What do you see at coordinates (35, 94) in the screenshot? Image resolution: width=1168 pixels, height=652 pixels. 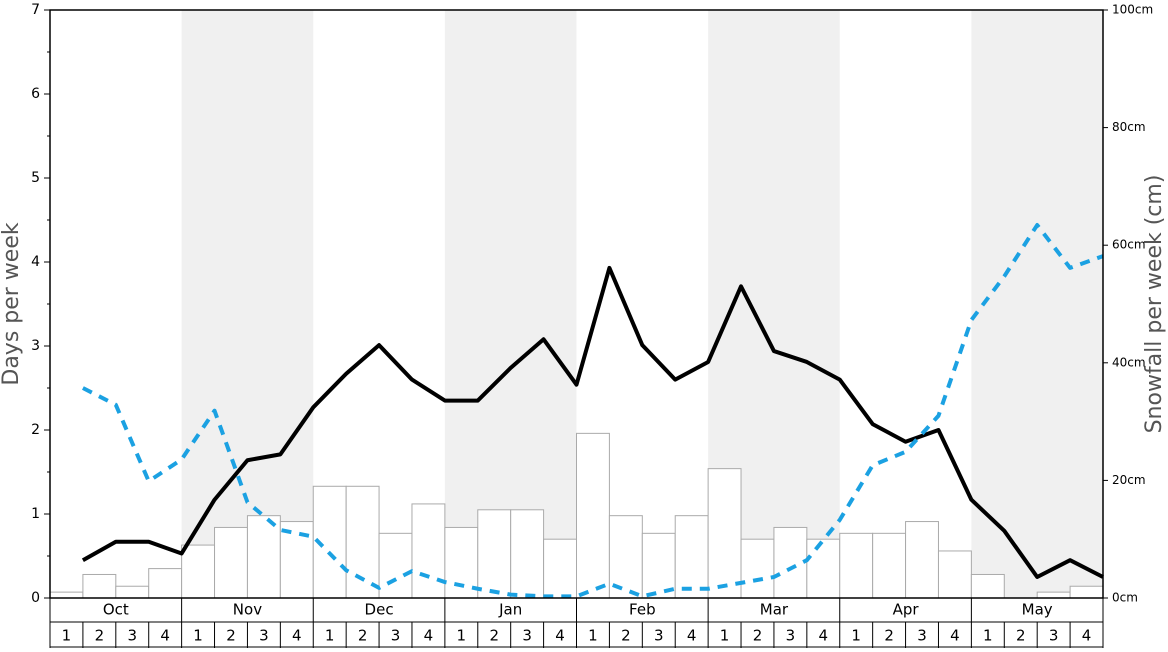 I see `y-tick-label: 6` at bounding box center [35, 94].